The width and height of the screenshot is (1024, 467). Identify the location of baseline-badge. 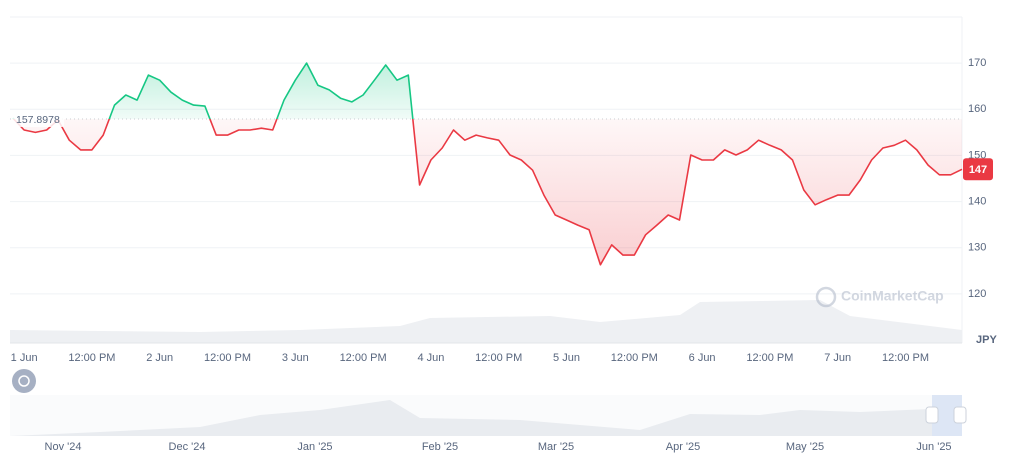
(38, 118).